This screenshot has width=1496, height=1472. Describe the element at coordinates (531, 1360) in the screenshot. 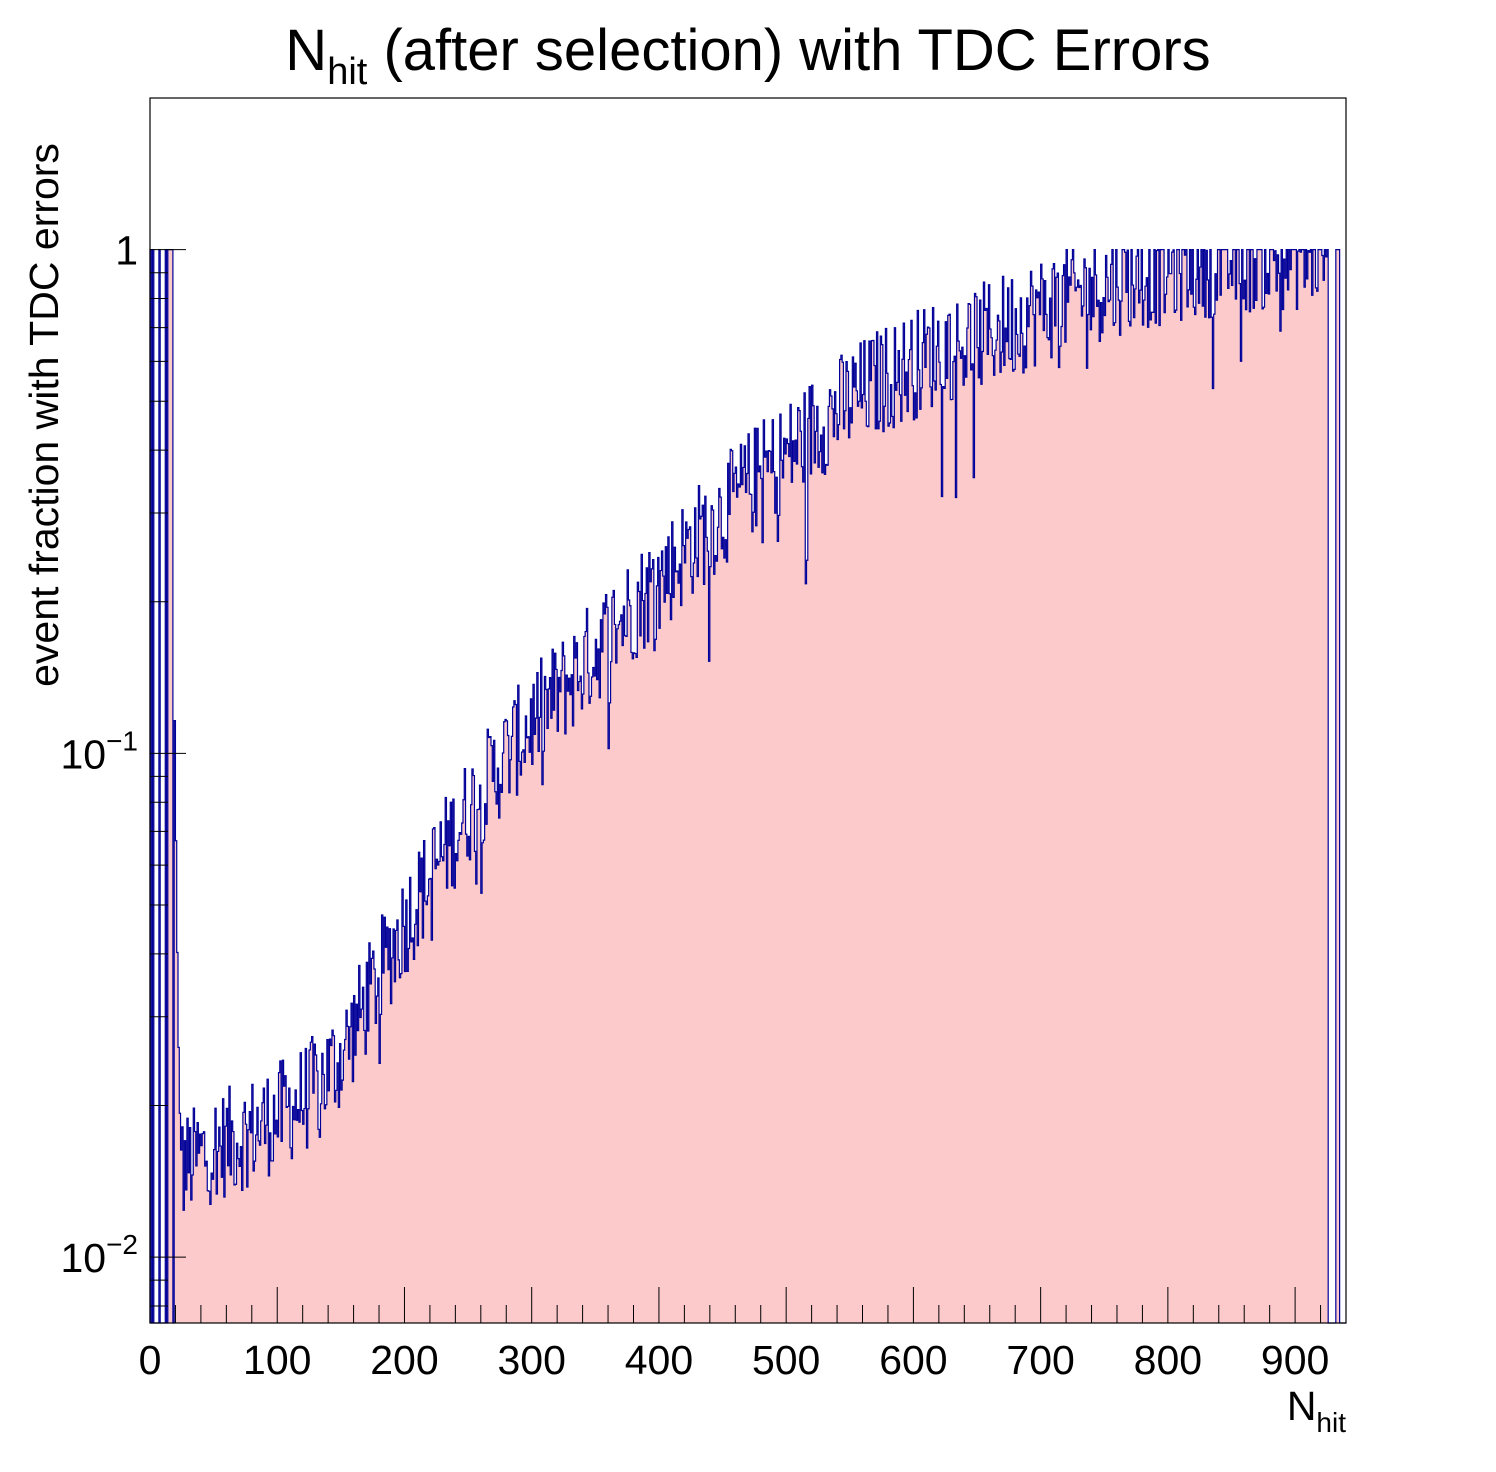

I see `x-tick-label: 300` at that location.